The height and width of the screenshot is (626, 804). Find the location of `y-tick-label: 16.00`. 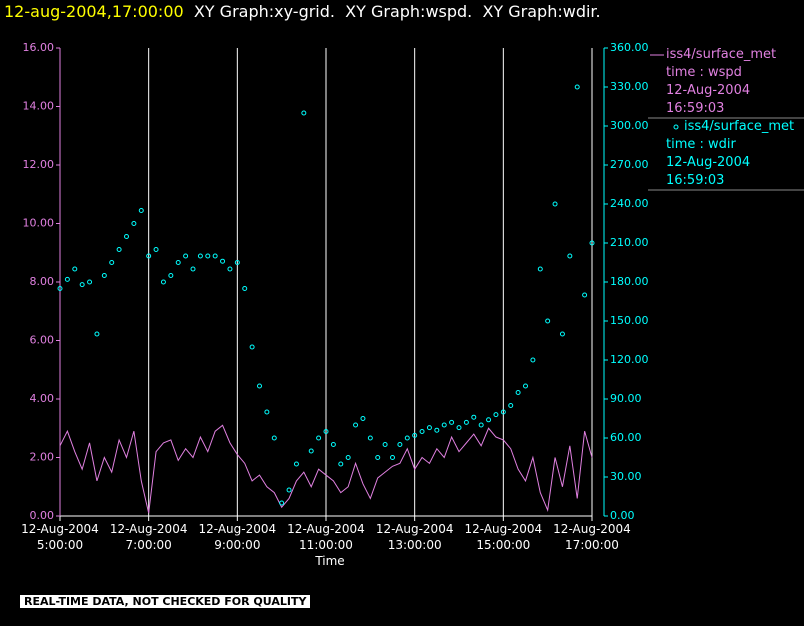

y-tick-label: 16.00 is located at coordinates (39, 47).